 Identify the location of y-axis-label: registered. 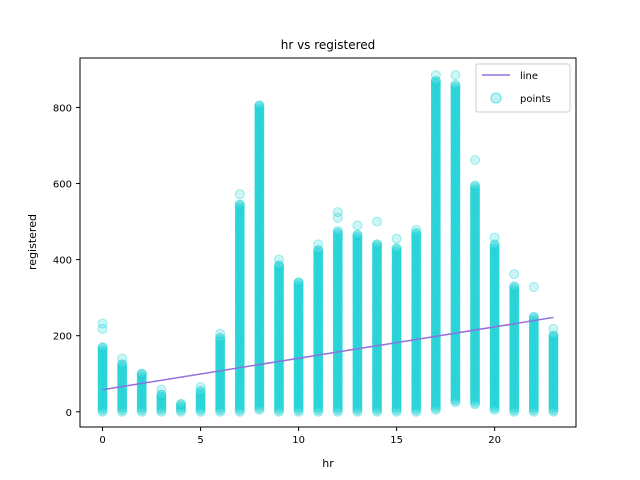
(32, 242).